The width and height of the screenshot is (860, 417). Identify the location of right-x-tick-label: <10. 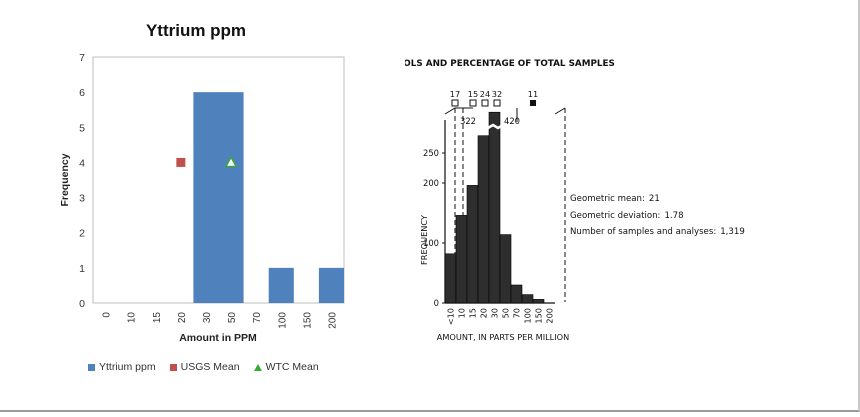
(451, 316).